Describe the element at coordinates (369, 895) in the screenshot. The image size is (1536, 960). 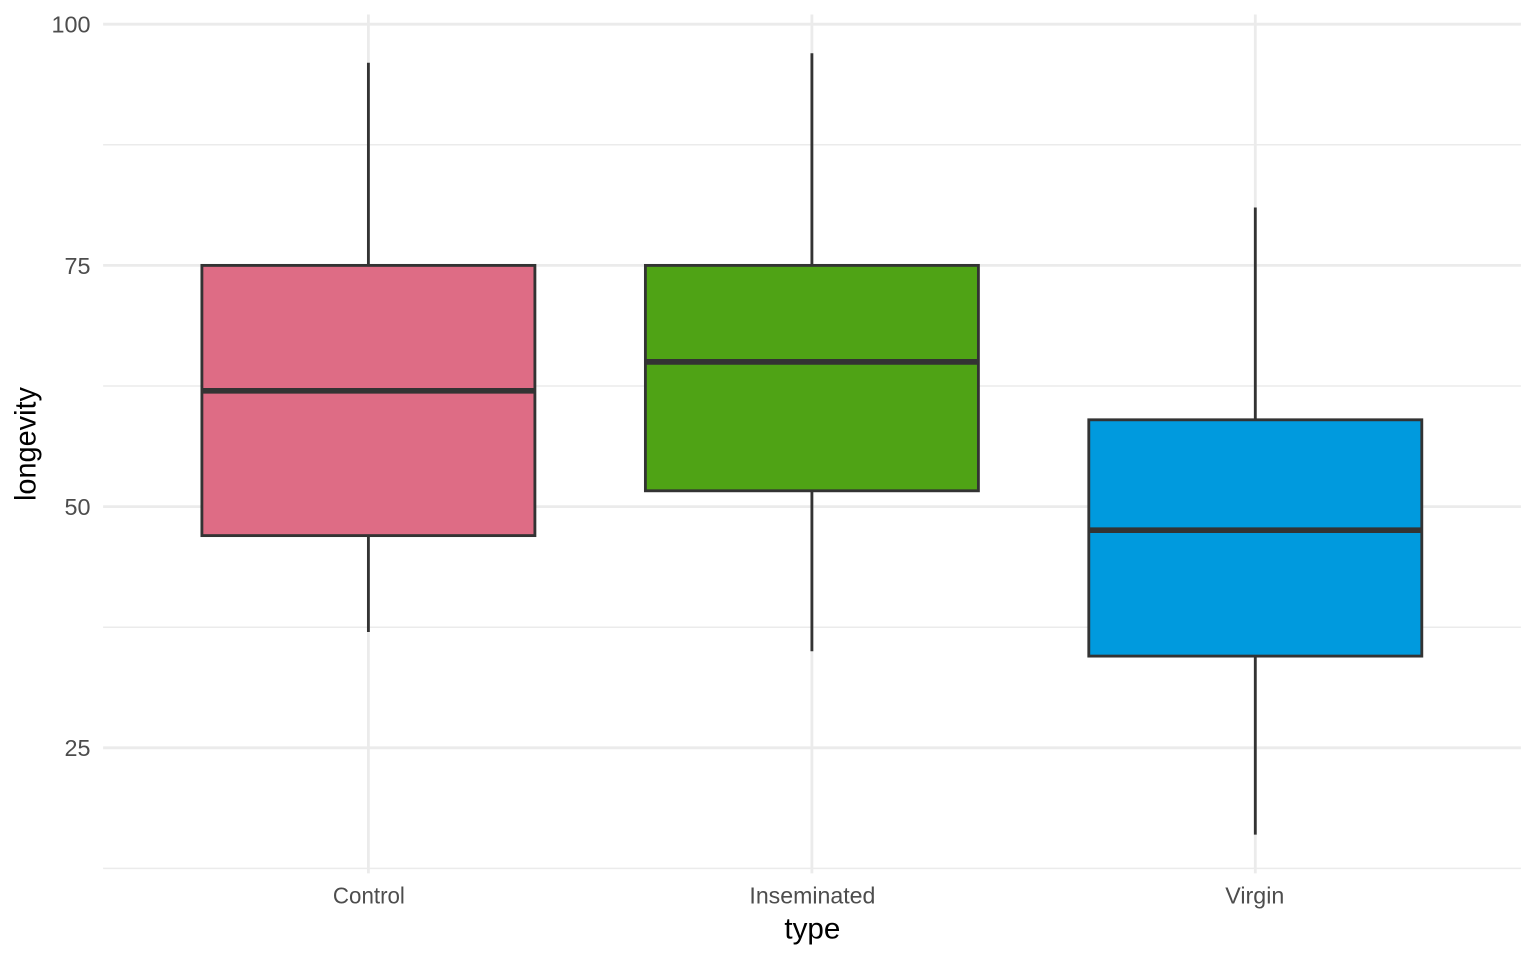
I see `svg-text: Control` at that location.